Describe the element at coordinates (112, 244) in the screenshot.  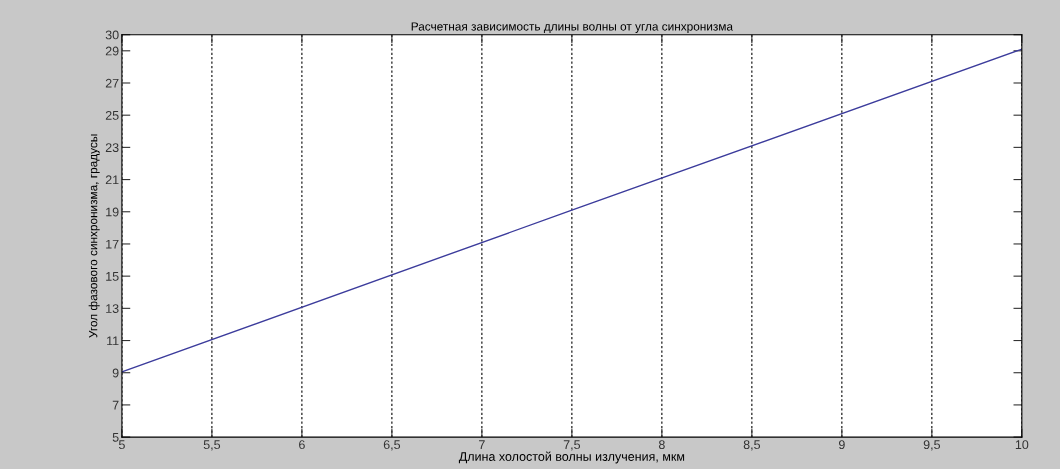
I see `y-tick-label: 17` at that location.